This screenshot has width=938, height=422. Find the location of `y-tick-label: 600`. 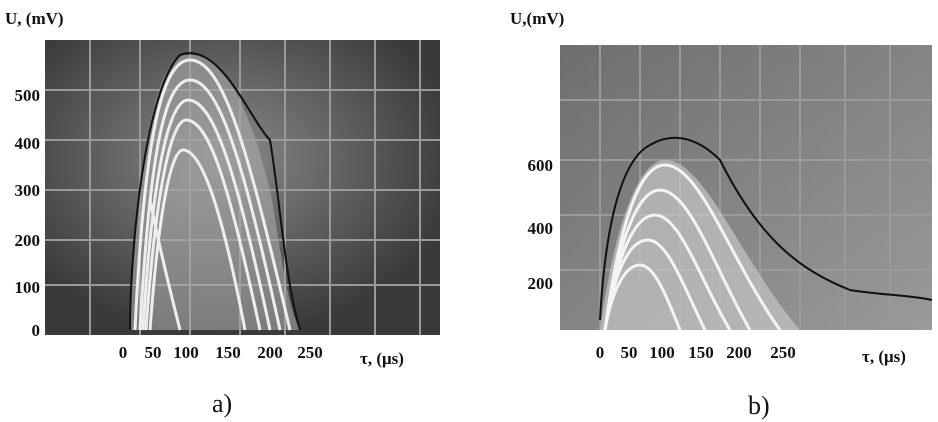

y-tick-label: 600 is located at coordinates (541, 165).